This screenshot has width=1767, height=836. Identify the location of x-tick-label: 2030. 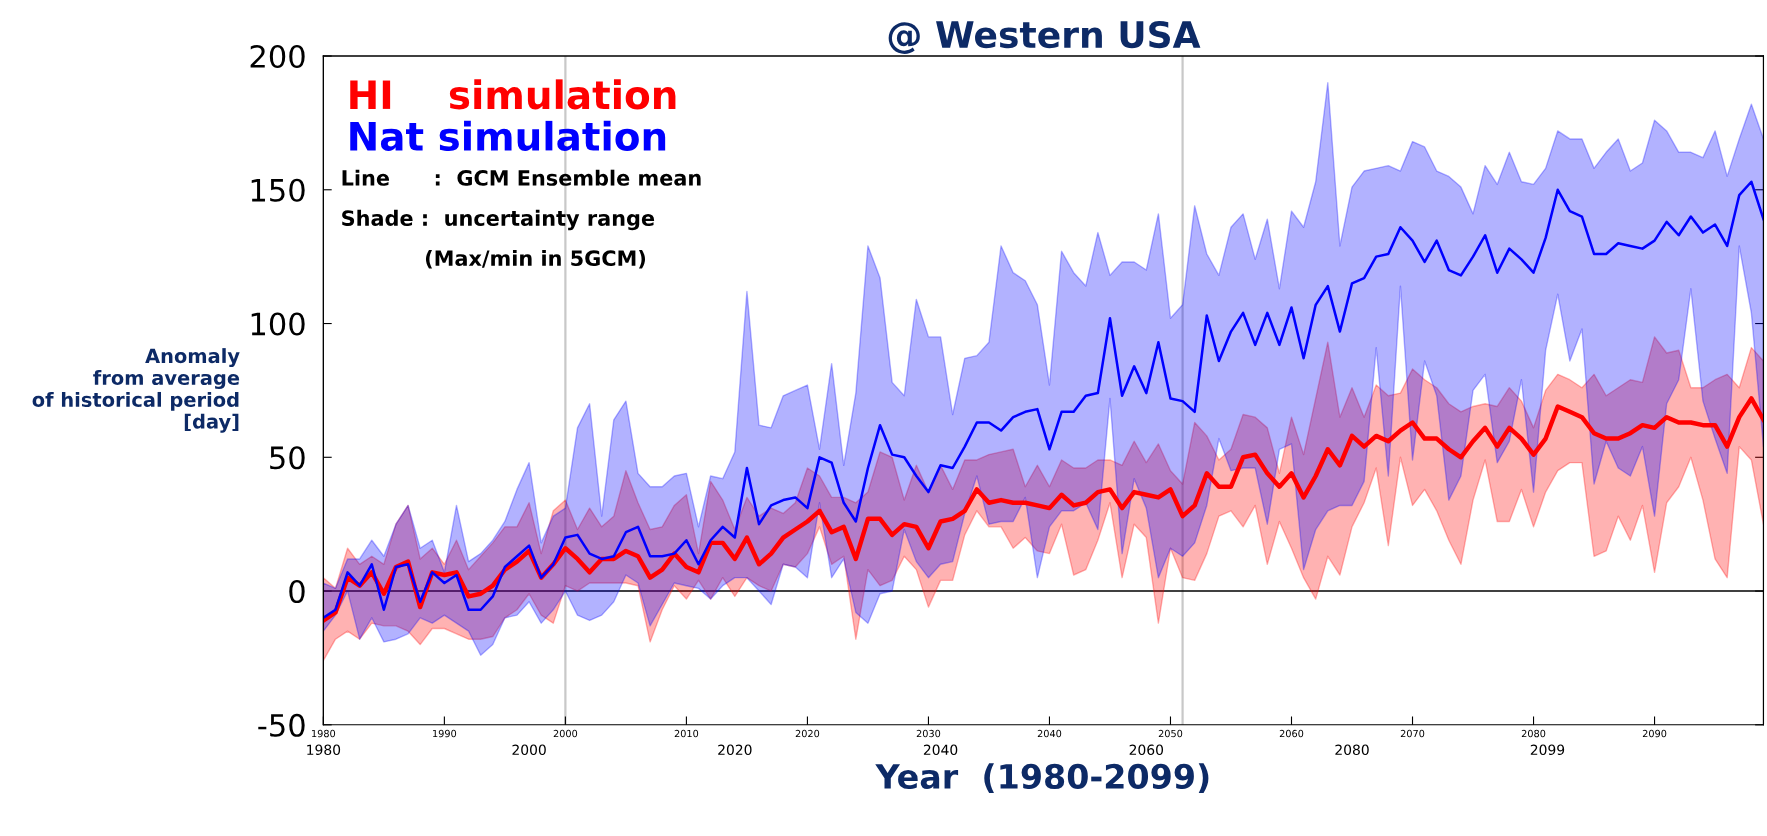
(928, 733).